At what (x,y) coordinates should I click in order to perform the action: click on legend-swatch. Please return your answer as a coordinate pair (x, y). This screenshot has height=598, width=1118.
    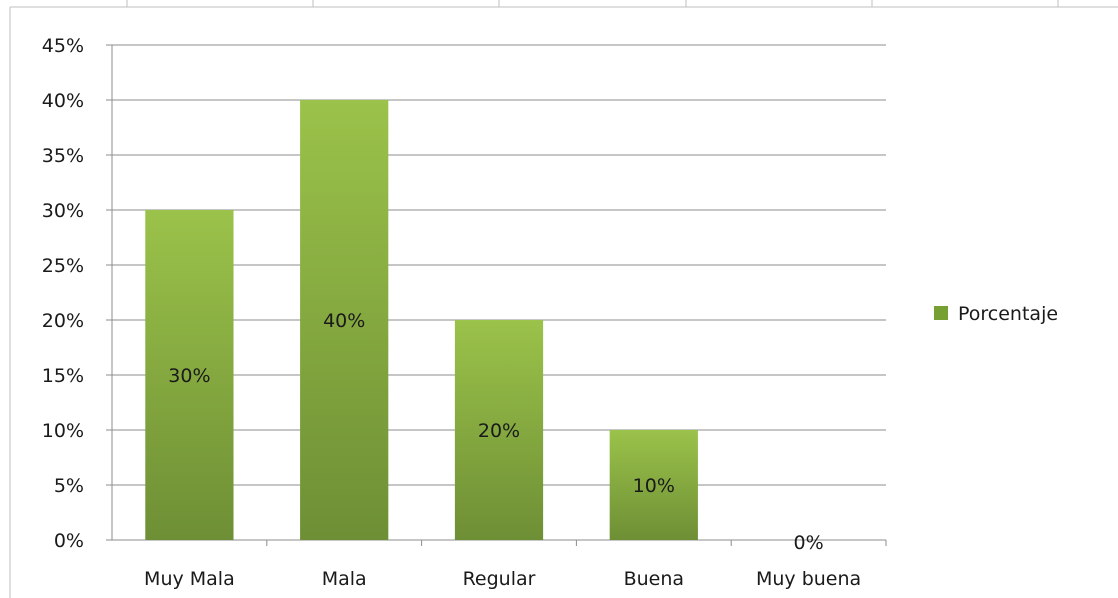
    Looking at the image, I should click on (941, 313).